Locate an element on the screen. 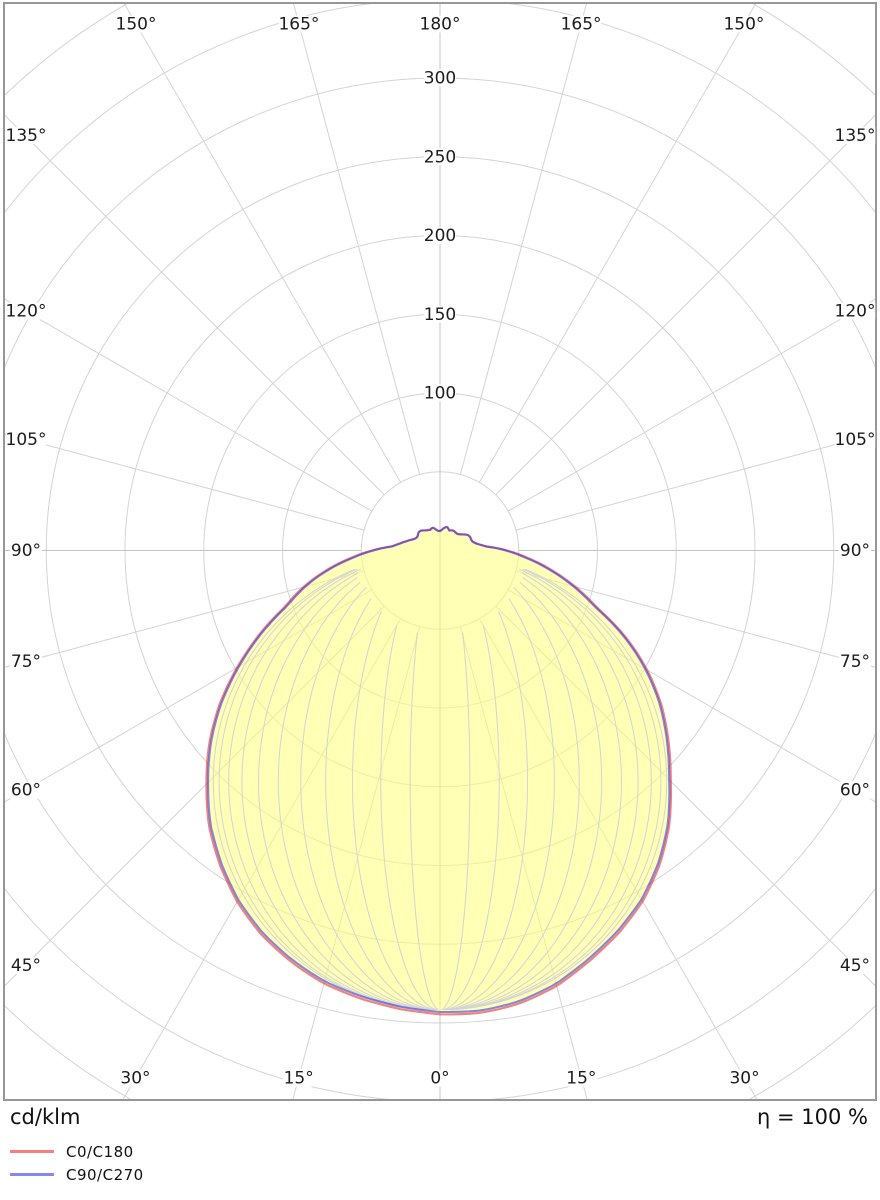  legend-item-c0: C0/C180 is located at coordinates (77, 1151).